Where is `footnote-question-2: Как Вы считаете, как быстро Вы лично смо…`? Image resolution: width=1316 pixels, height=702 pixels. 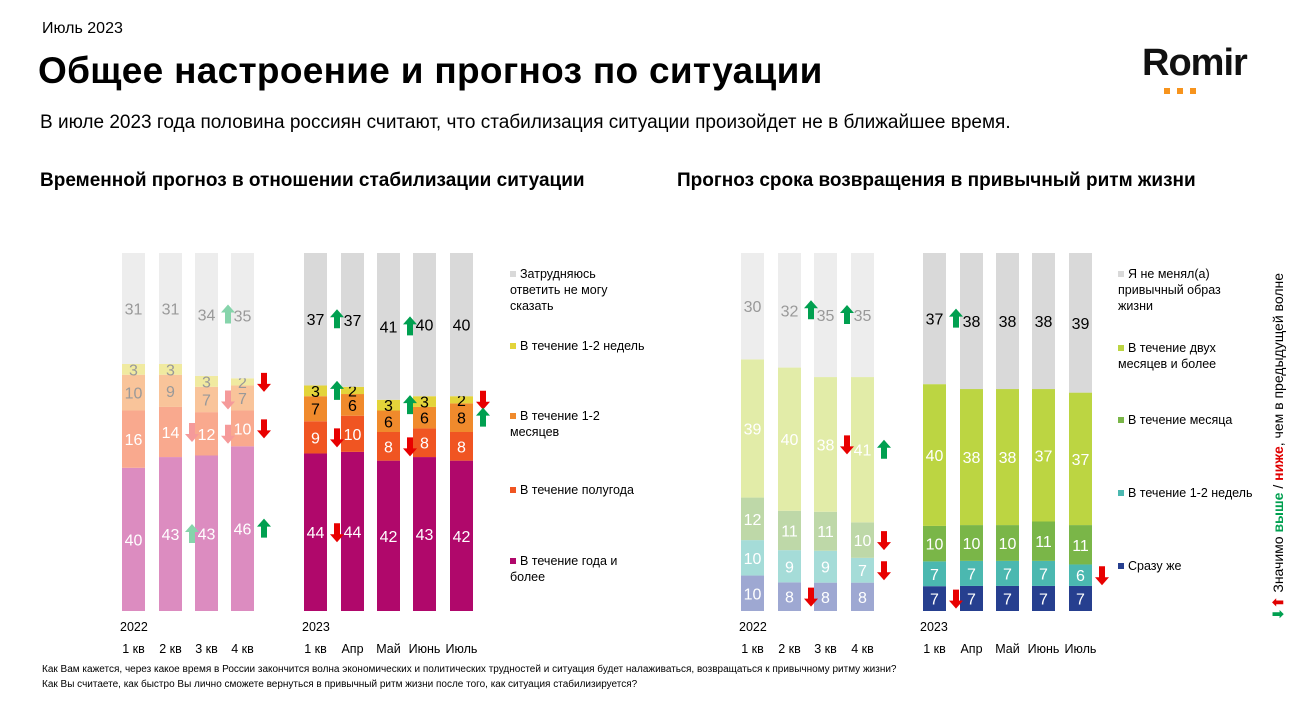 footnote-question-2: Как Вы считаете, как быстро Вы лично смо… is located at coordinates (340, 684).